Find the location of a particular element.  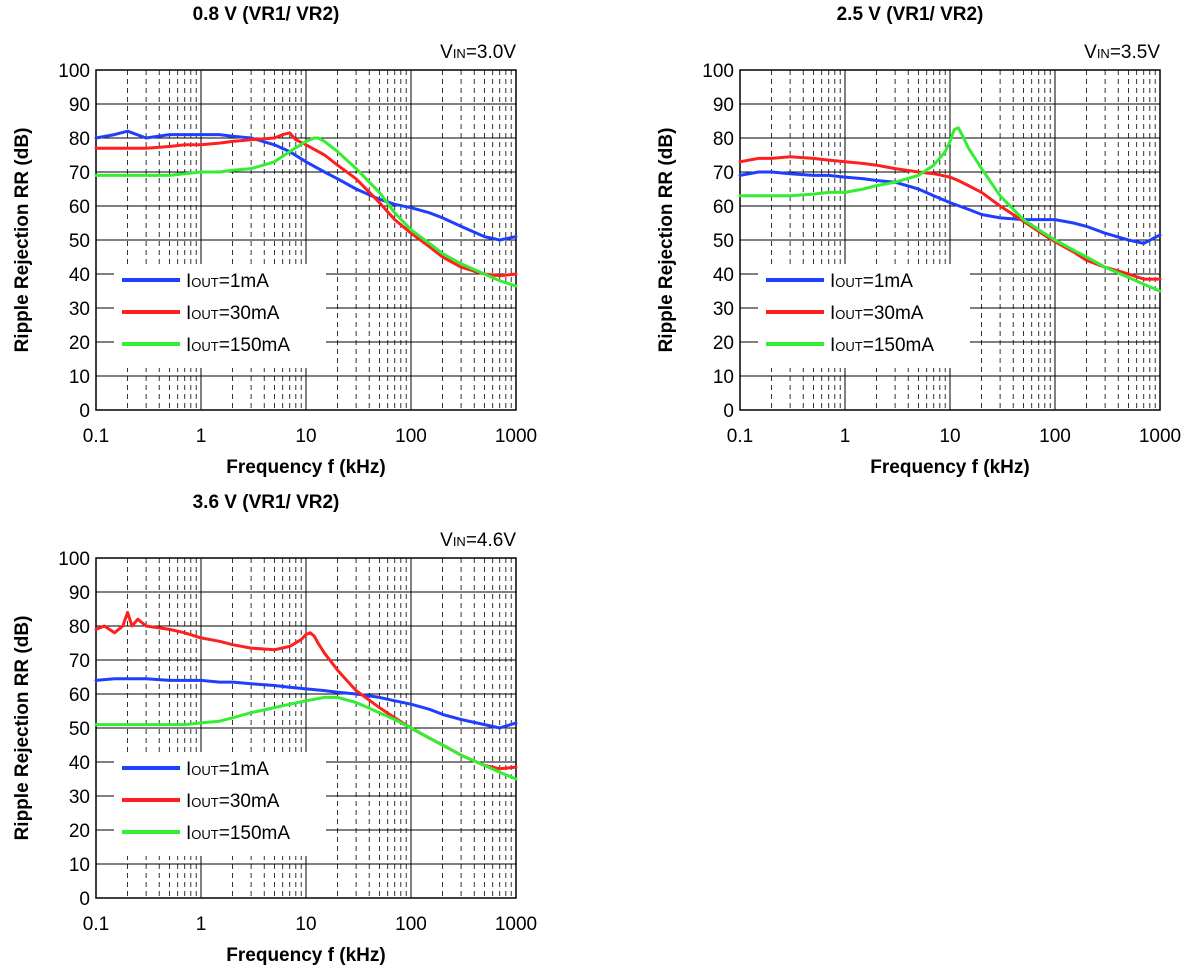

condition-label: VIN=3.5V is located at coordinates (1122, 52).